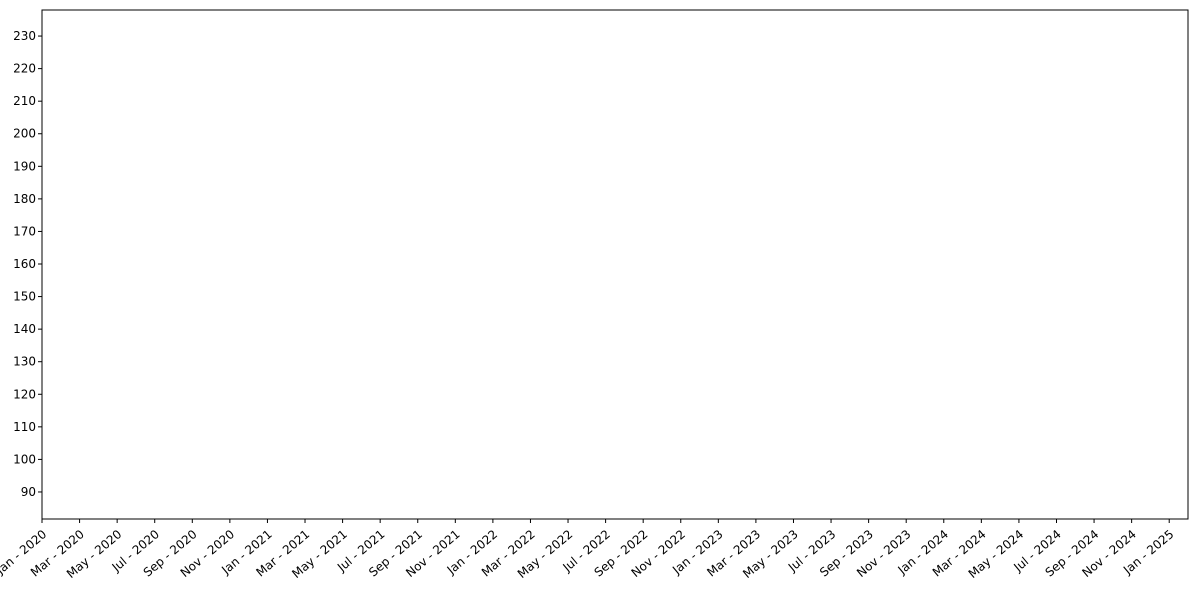 The image size is (1200, 600). Describe the element at coordinates (24, 362) in the screenshot. I see `y-tick-label: 130` at that location.